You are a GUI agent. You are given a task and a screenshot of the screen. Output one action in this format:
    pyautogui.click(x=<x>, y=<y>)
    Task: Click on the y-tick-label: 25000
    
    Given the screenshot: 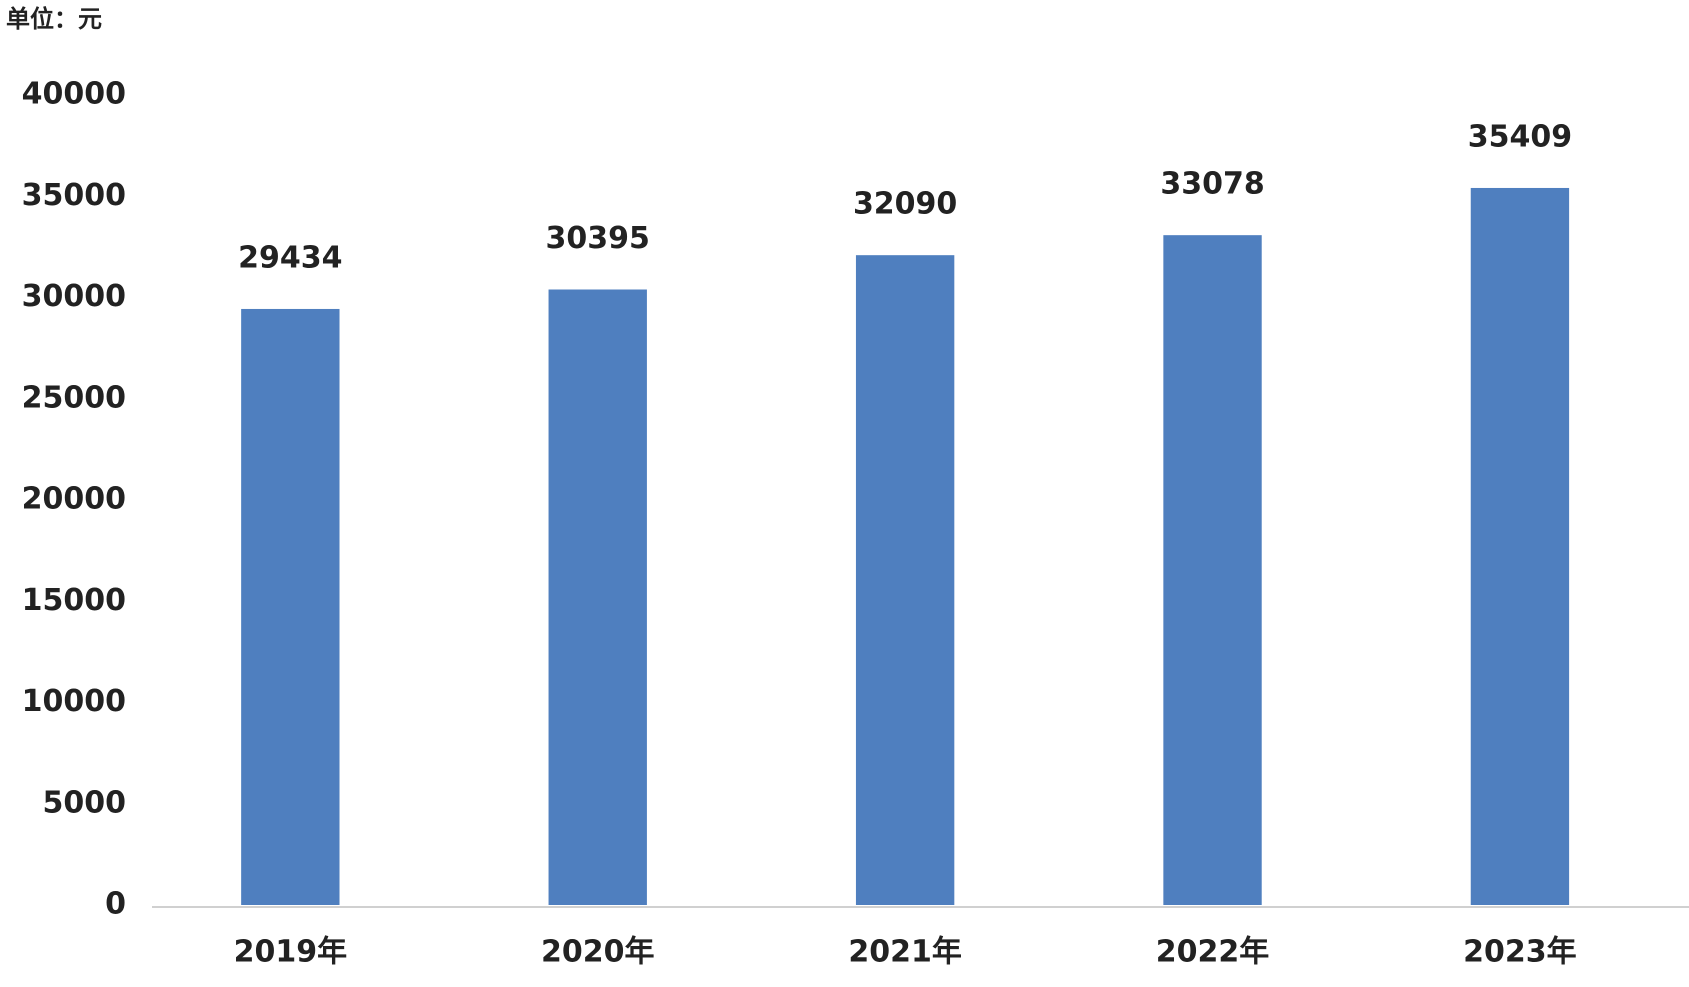 What is the action you would take?
    pyautogui.click(x=74, y=397)
    